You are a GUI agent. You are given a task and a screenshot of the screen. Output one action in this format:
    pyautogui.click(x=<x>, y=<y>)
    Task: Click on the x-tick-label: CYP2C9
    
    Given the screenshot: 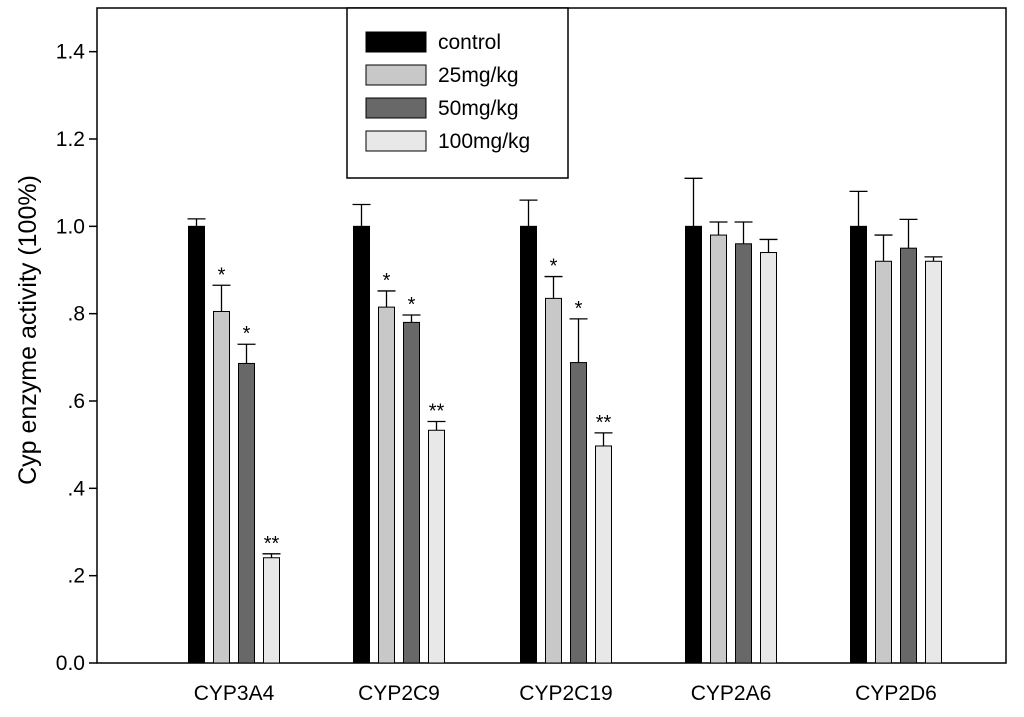 What is the action you would take?
    pyautogui.click(x=399, y=693)
    